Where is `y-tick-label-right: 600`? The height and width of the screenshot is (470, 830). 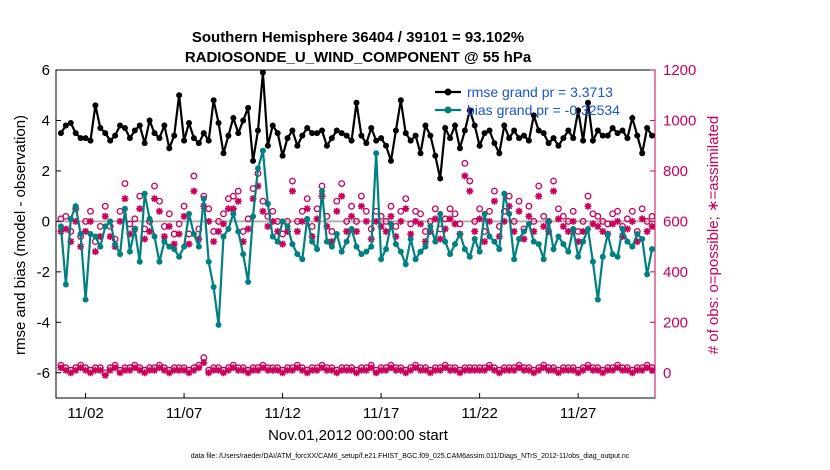 y-tick-label-right: 600 is located at coordinates (675, 221).